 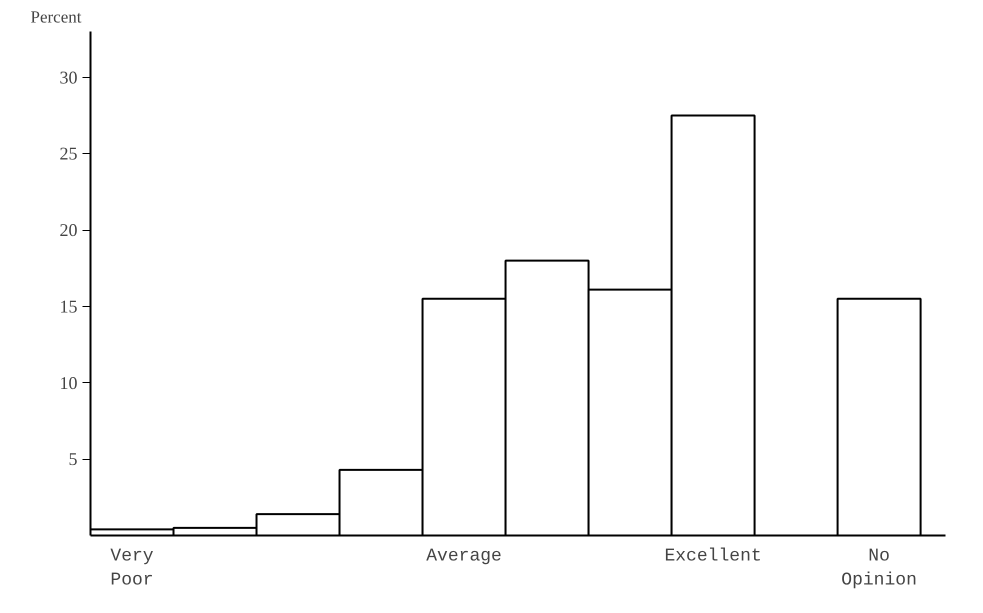 I want to click on y-tick-label: 10, so click(x=69, y=382).